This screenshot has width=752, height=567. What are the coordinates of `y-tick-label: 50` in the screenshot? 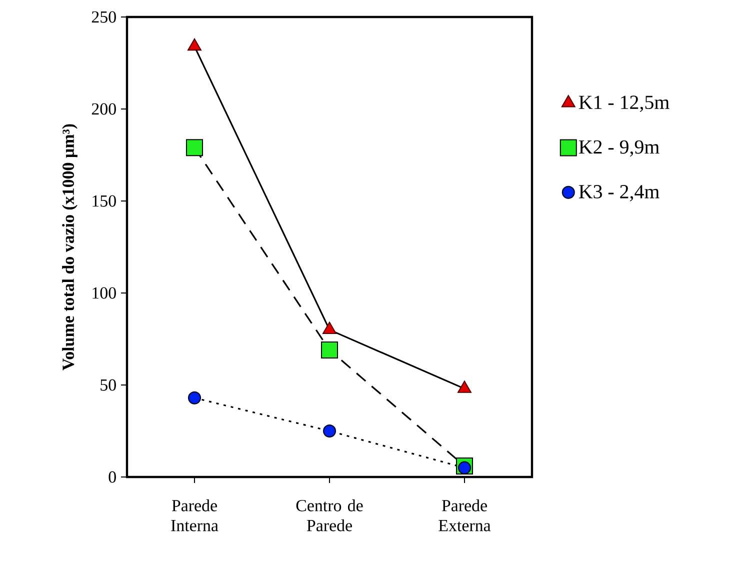 It's located at (108, 385).